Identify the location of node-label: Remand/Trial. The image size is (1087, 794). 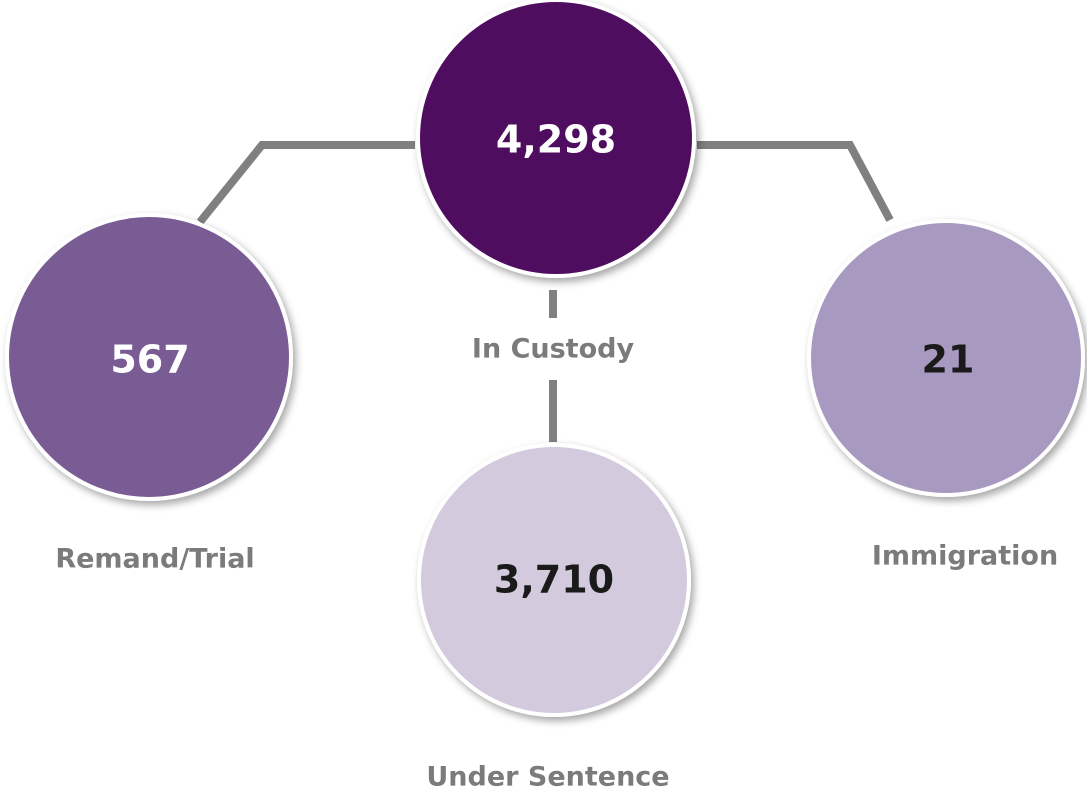
(154, 559).